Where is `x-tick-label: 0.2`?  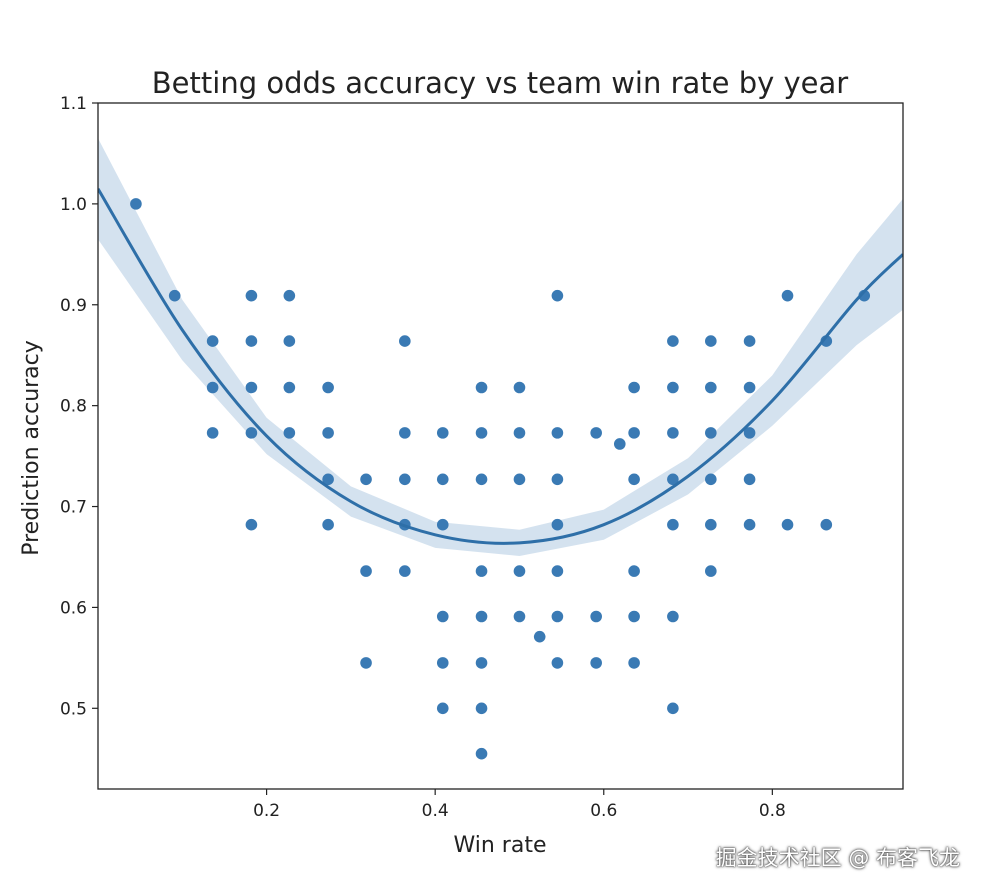 x-tick-label: 0.2 is located at coordinates (266, 811).